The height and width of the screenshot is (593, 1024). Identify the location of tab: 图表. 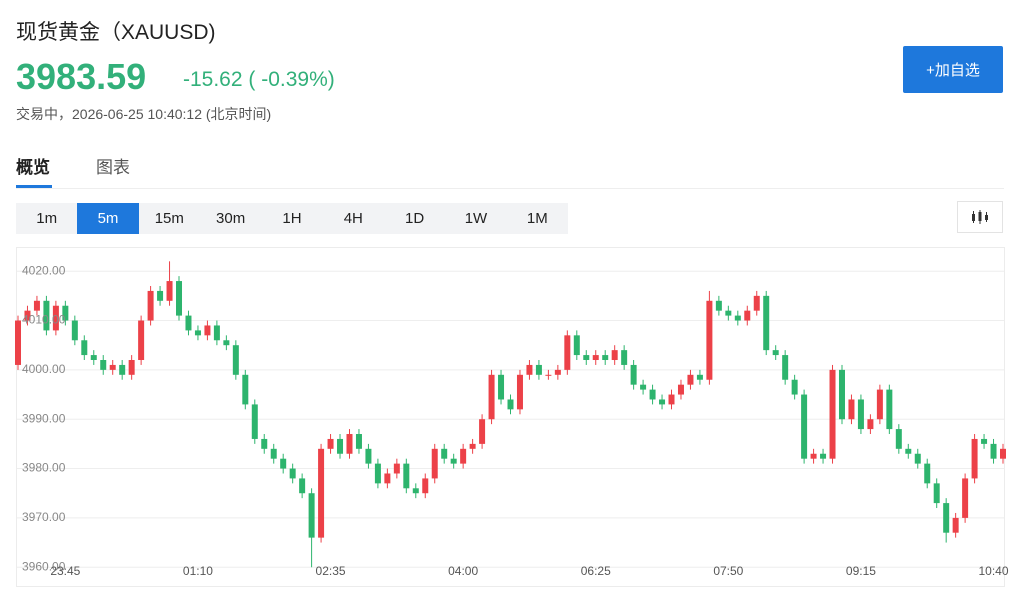
(113, 167).